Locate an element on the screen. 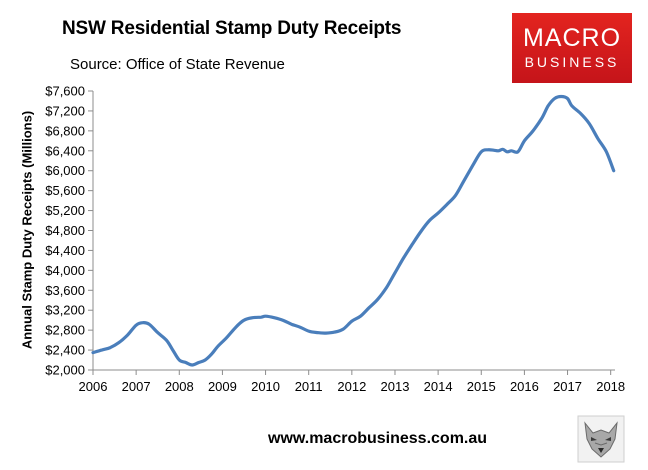 This screenshot has height=470, width=648. y-tick-label: $7,600 is located at coordinates (65, 91).